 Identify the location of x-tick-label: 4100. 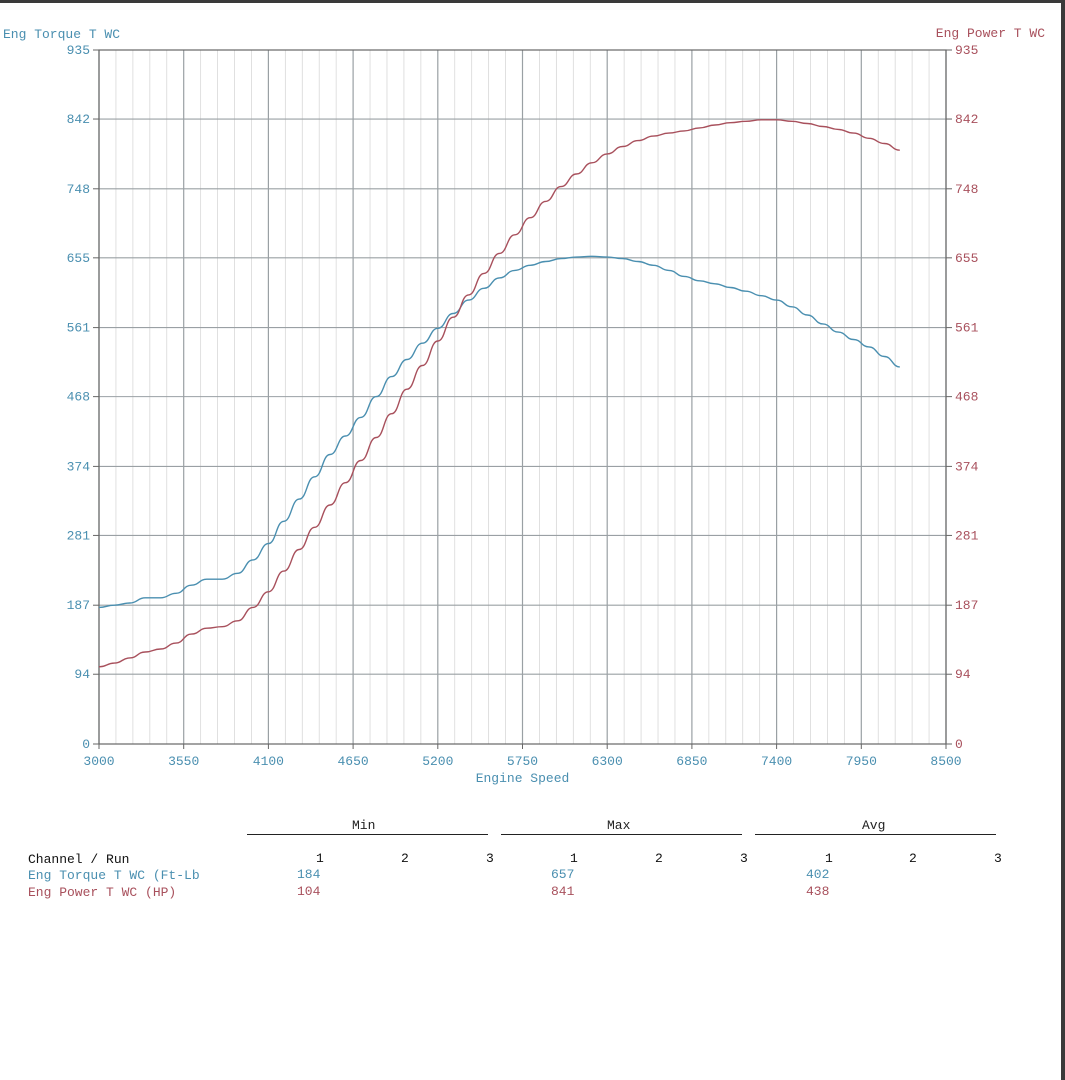
(268, 761).